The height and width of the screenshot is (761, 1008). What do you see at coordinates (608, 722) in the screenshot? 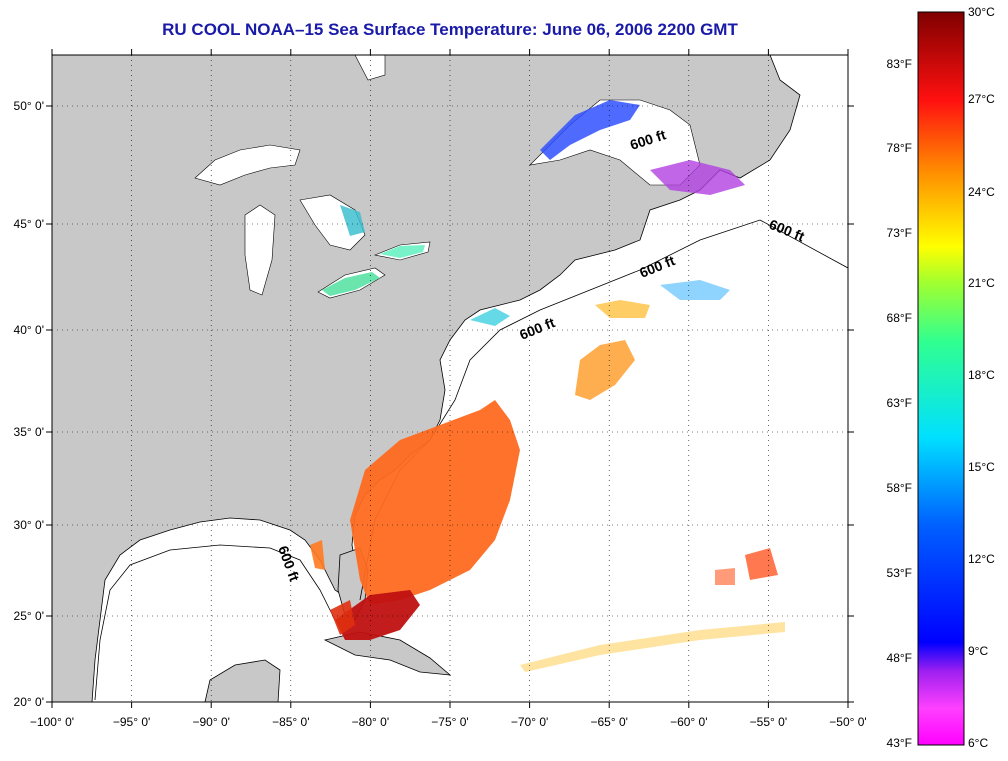
I see `lon-tick-label: −65° 0'` at bounding box center [608, 722].